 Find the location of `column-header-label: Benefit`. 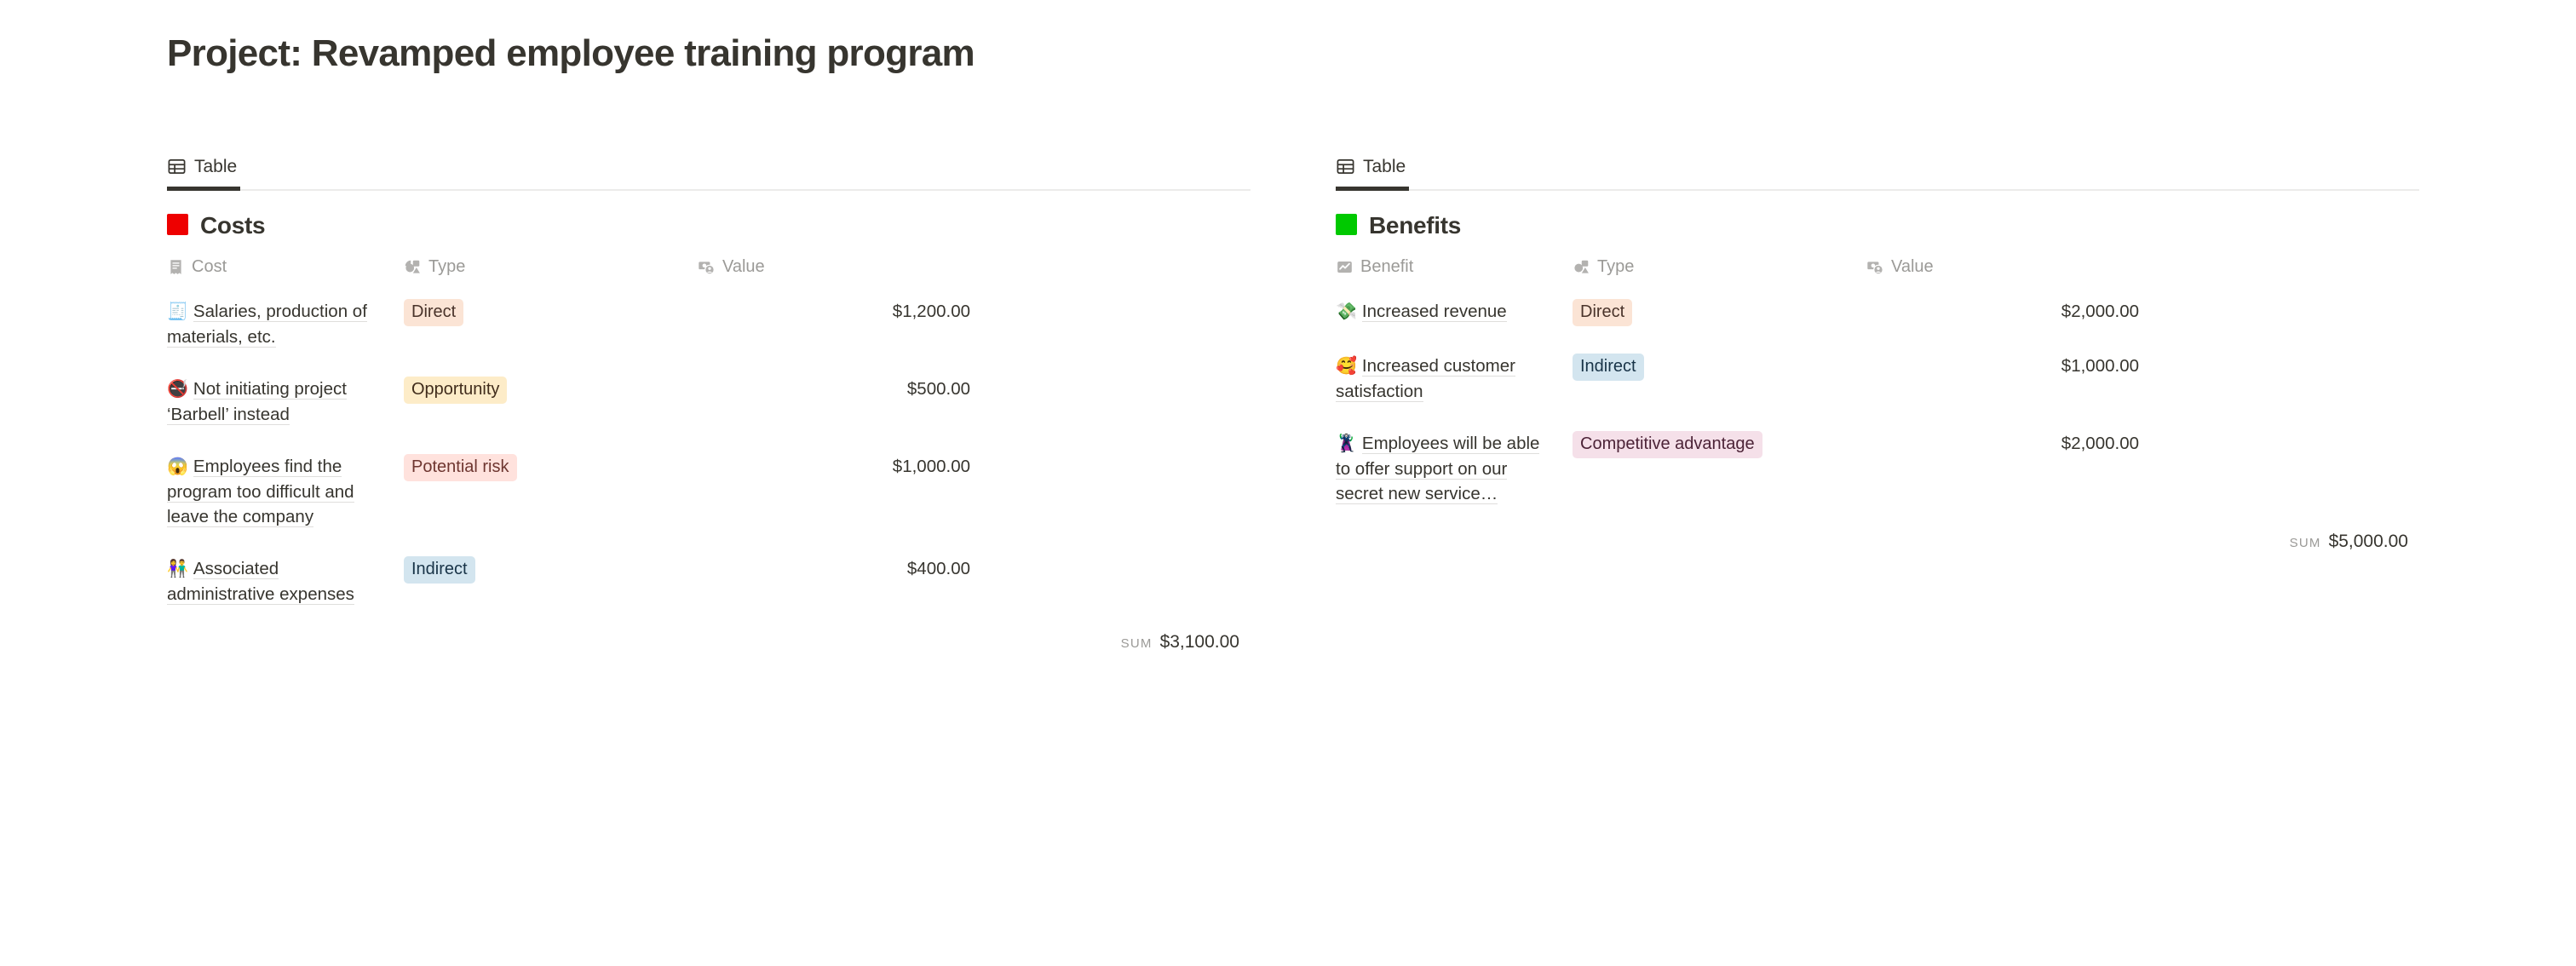

column-header-label: Benefit is located at coordinates (1387, 266).